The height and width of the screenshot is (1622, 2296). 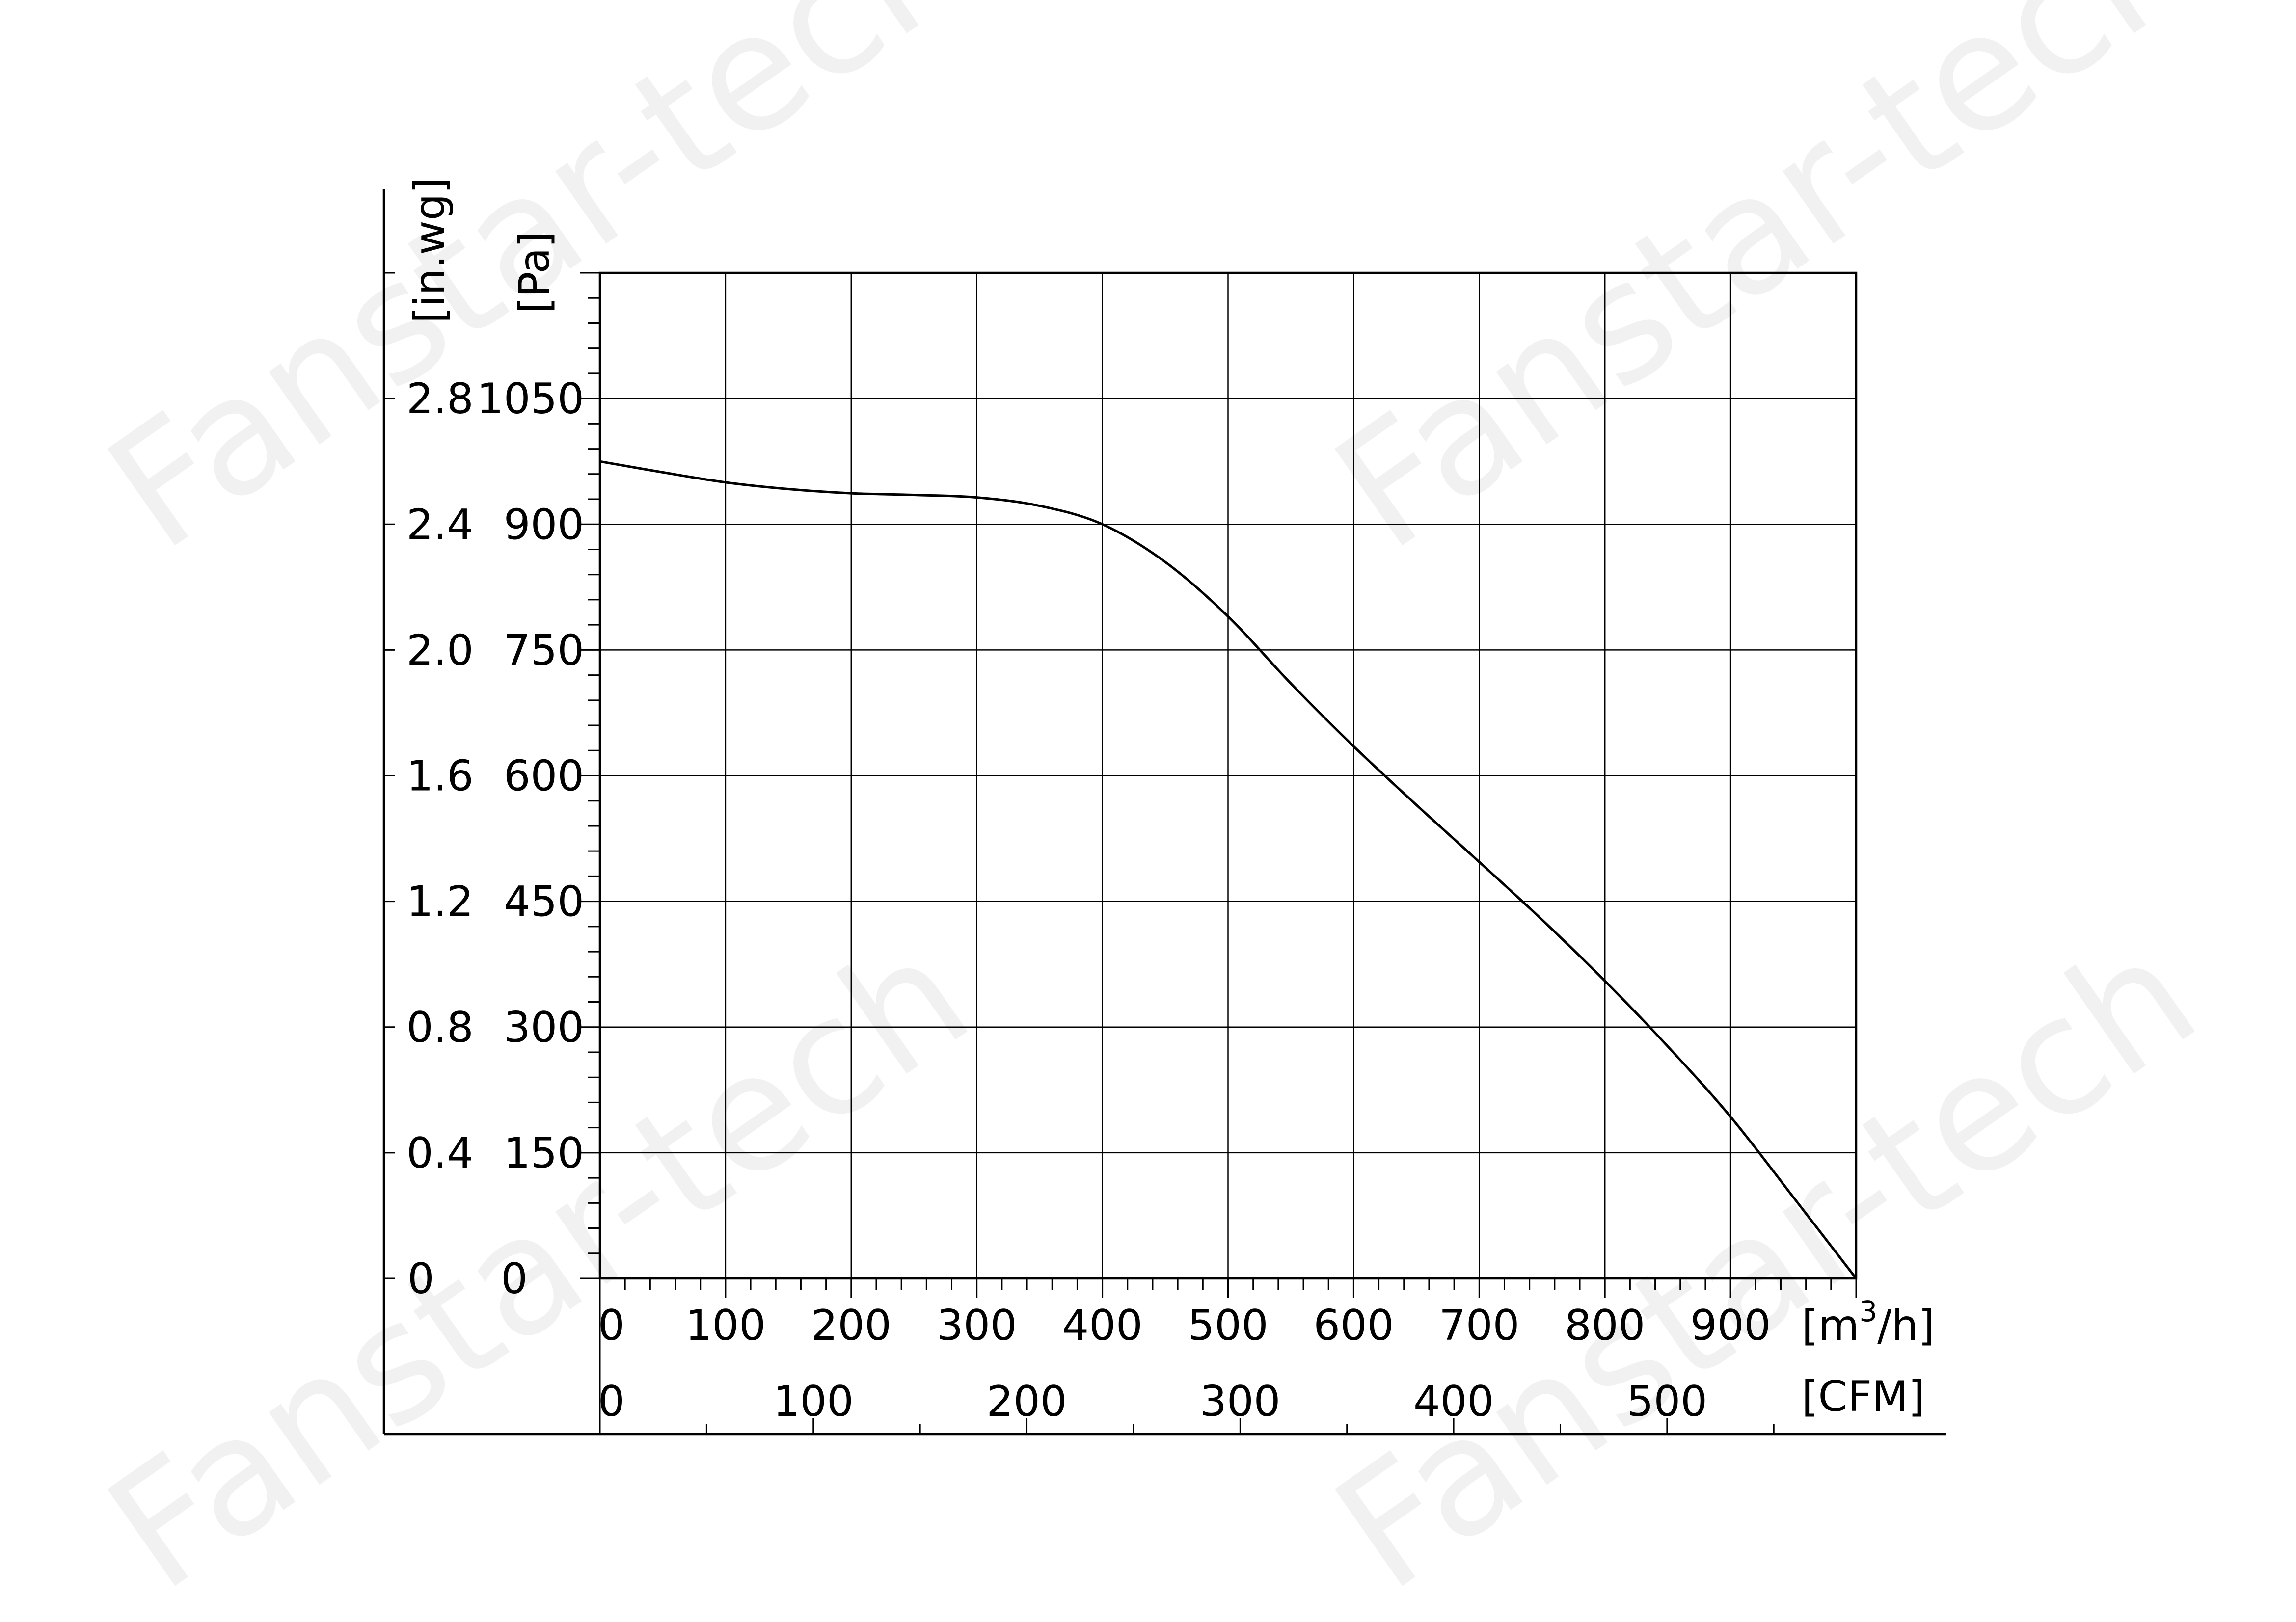 What do you see at coordinates (1228, 1325) in the screenshot?
I see `x-tick-label-m3h: 500` at bounding box center [1228, 1325].